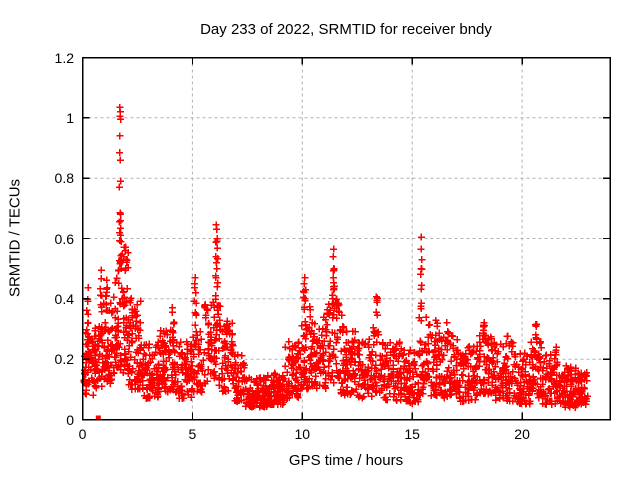  I want to click on scatter-point-square, so click(98, 418).